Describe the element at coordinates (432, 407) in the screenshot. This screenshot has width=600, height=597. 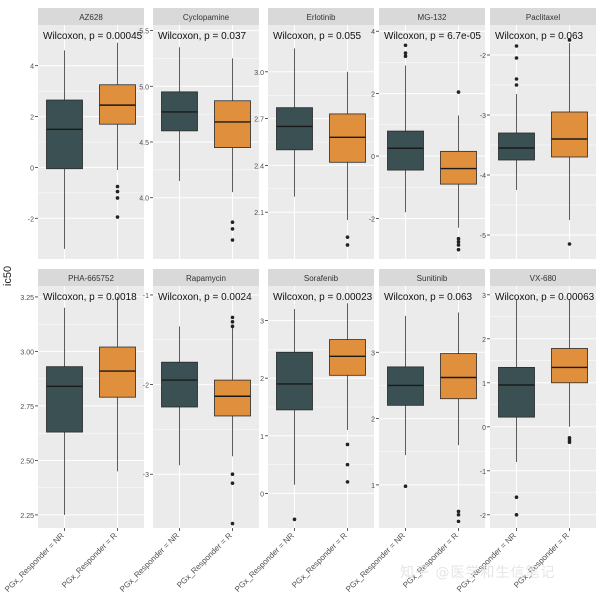
I see `panel-background` at that location.